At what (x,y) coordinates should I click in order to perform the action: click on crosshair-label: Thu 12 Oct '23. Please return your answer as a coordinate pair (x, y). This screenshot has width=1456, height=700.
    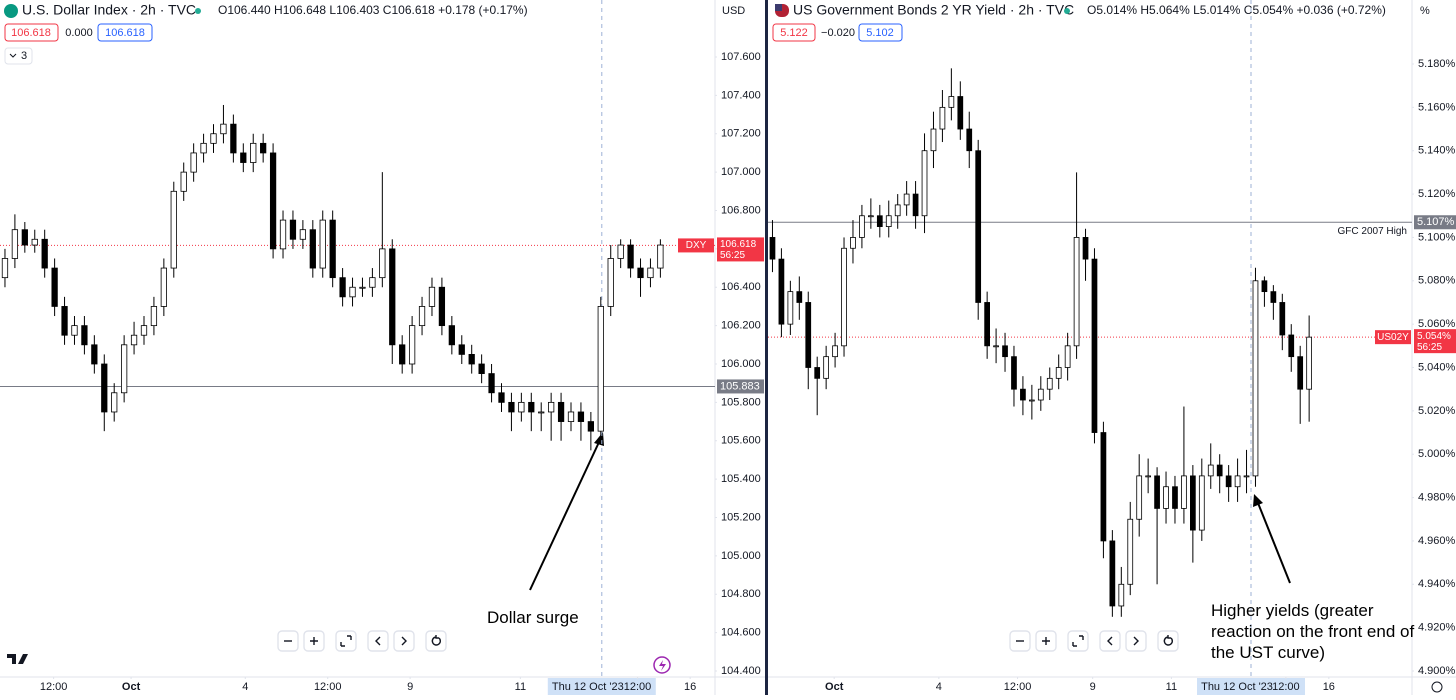
    Looking at the image, I should click on (588, 687).